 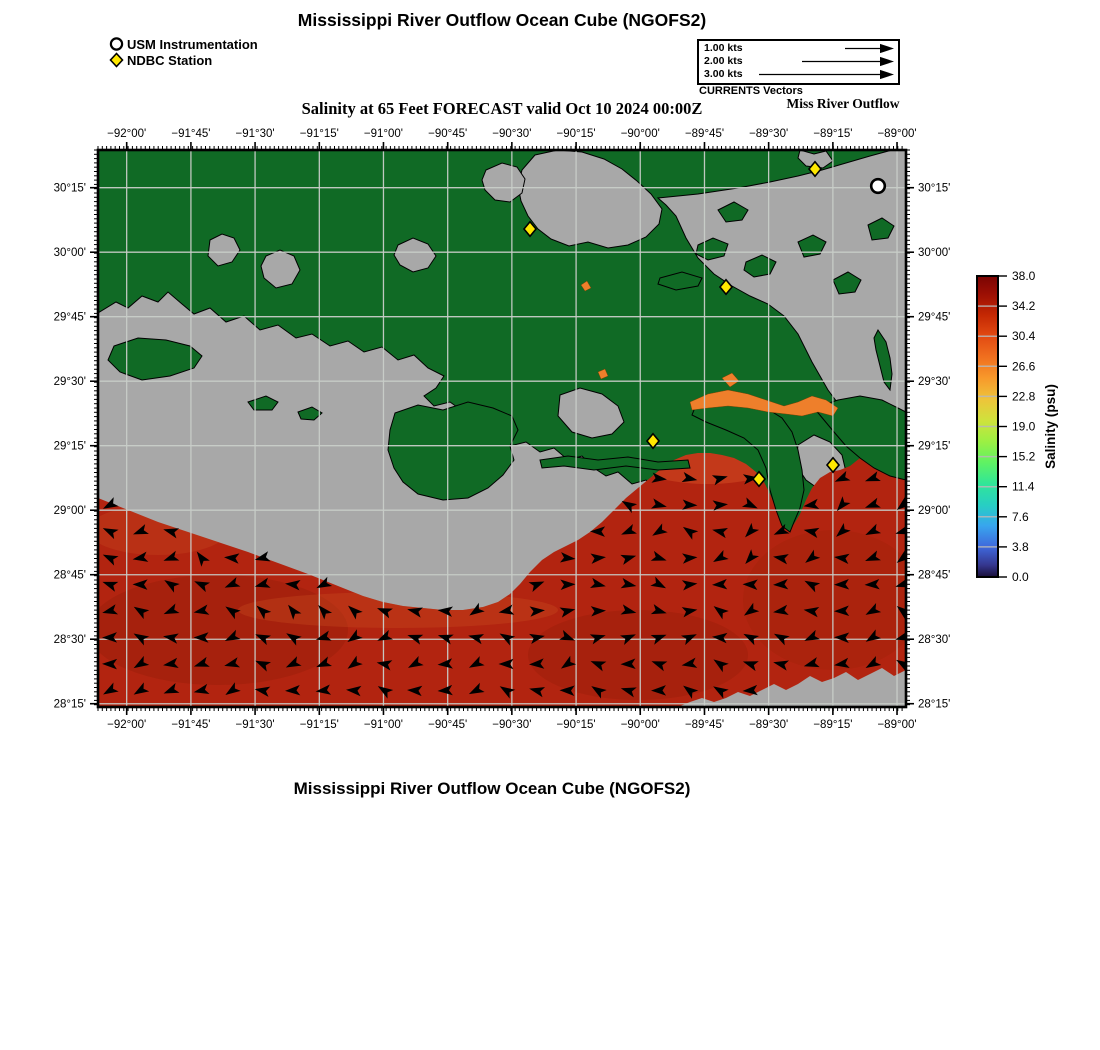 I want to click on coast-blob-ne, so click(x=815, y=159).